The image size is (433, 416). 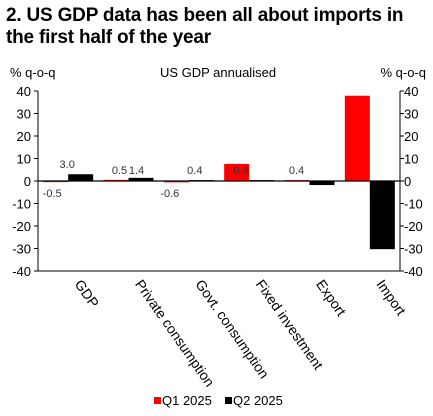 I want to click on left-tick-label: 30, so click(x=24, y=114).